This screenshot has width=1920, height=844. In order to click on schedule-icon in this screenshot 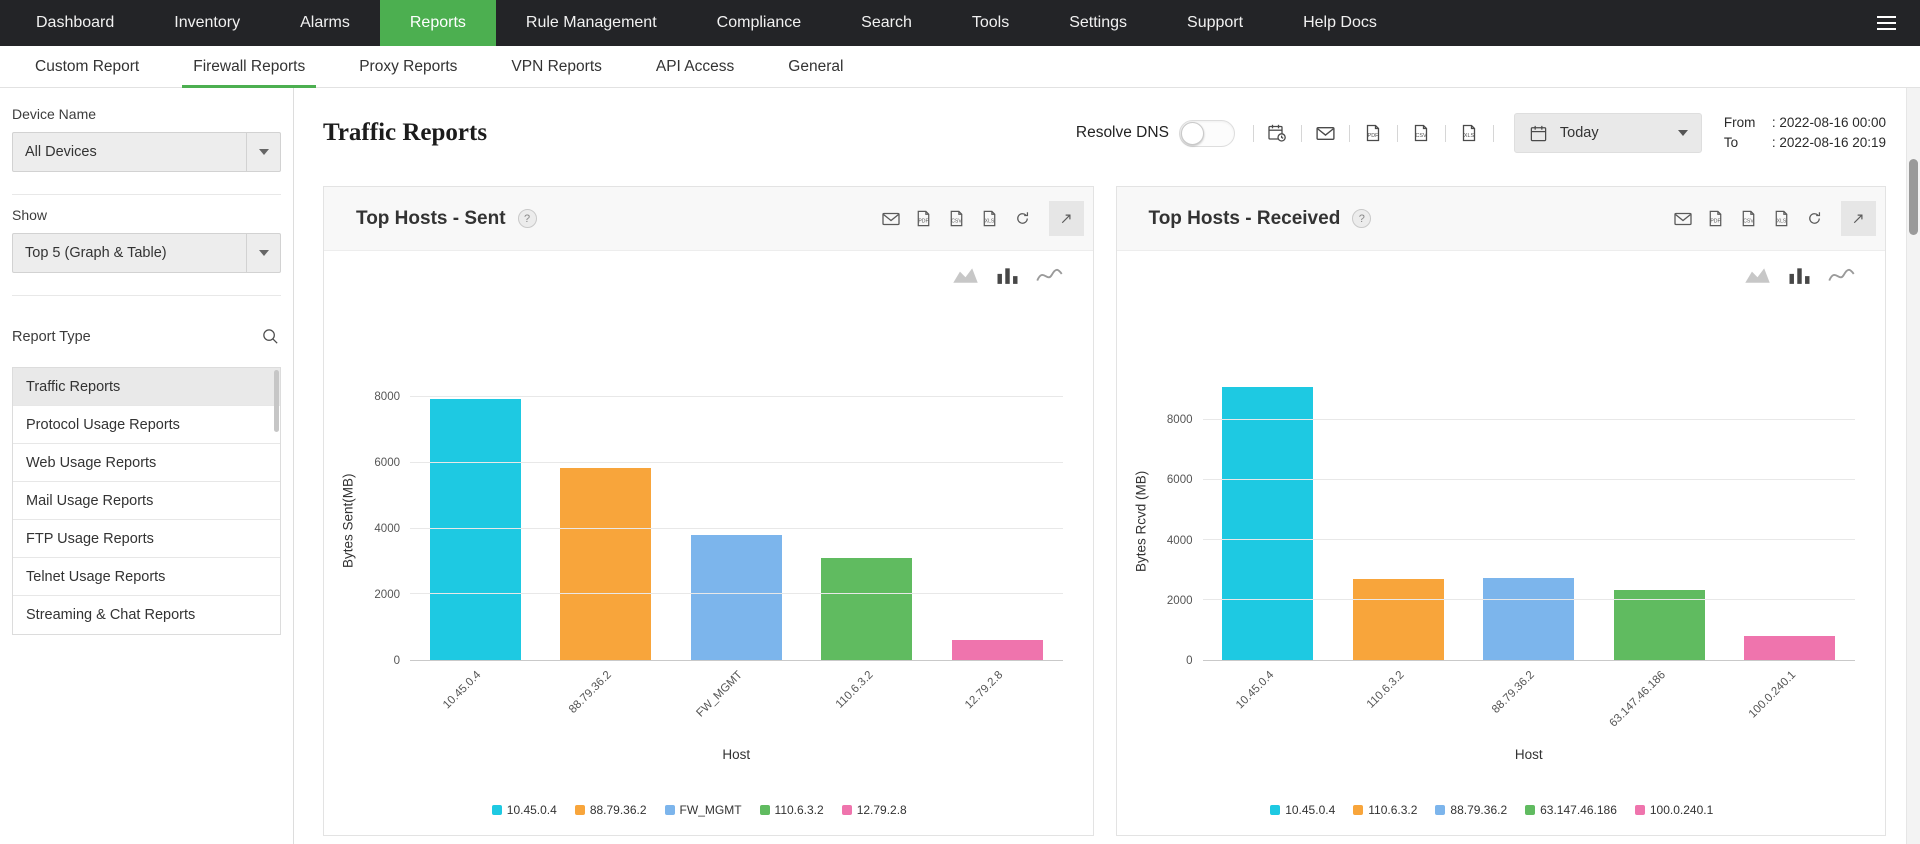, I will do `click(1277, 133)`.